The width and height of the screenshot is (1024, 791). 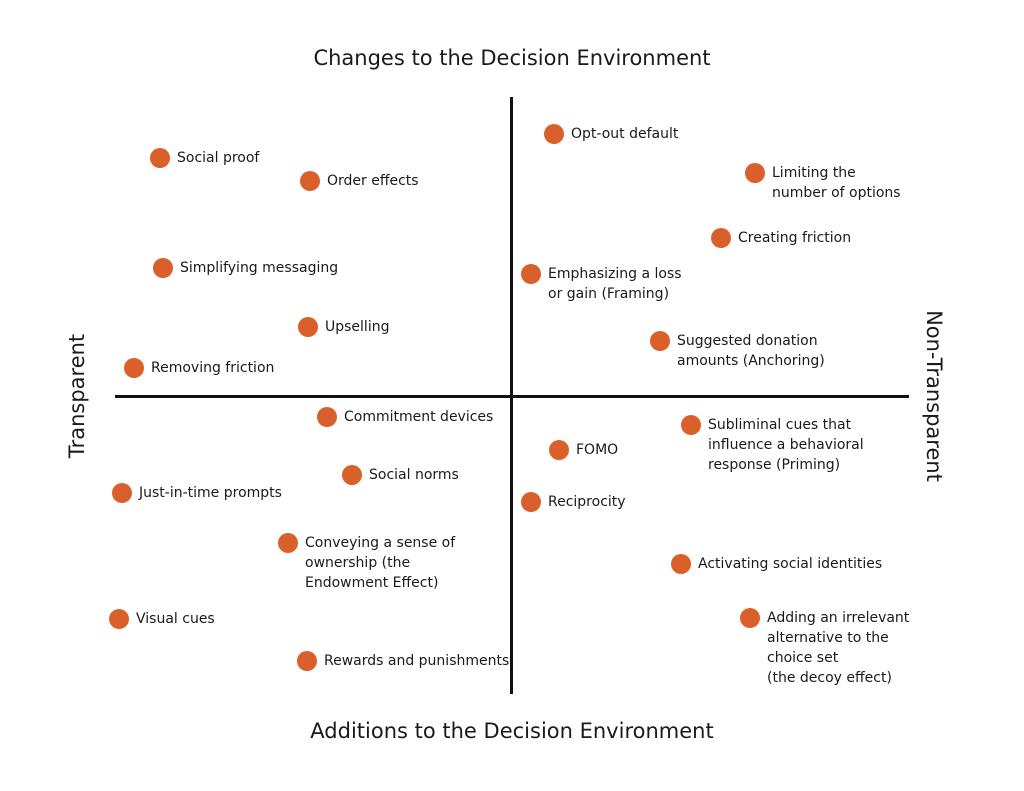 I want to click on horizontal-axis, so click(x=512, y=396).